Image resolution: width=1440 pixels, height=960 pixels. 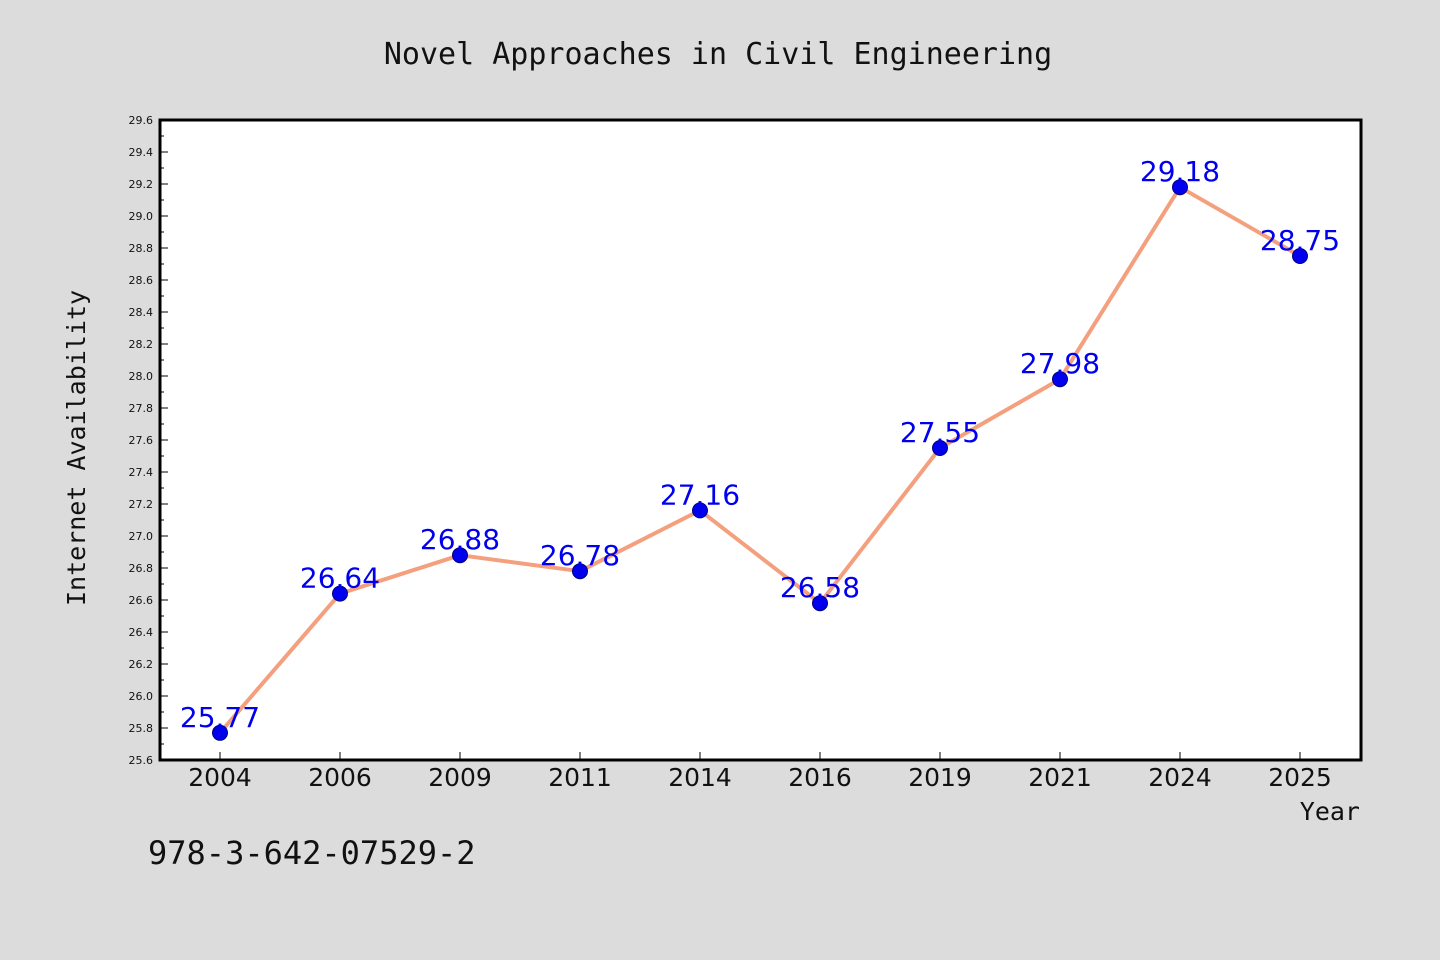 What do you see at coordinates (1060, 363) in the screenshot?
I see `data-point-label: 27.98` at bounding box center [1060, 363].